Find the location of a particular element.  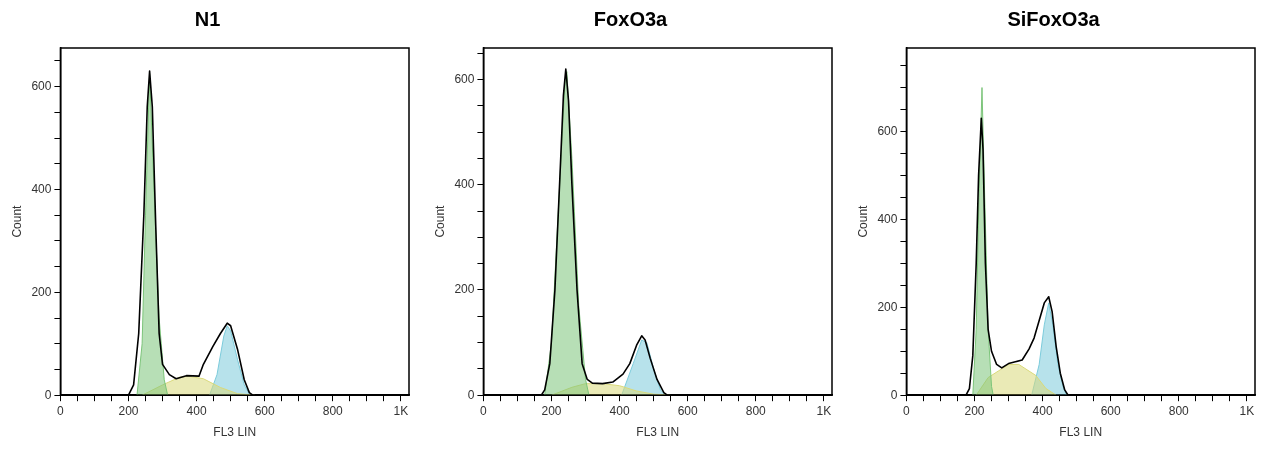

chart-title: FoxO3a is located at coordinates (631, 18).